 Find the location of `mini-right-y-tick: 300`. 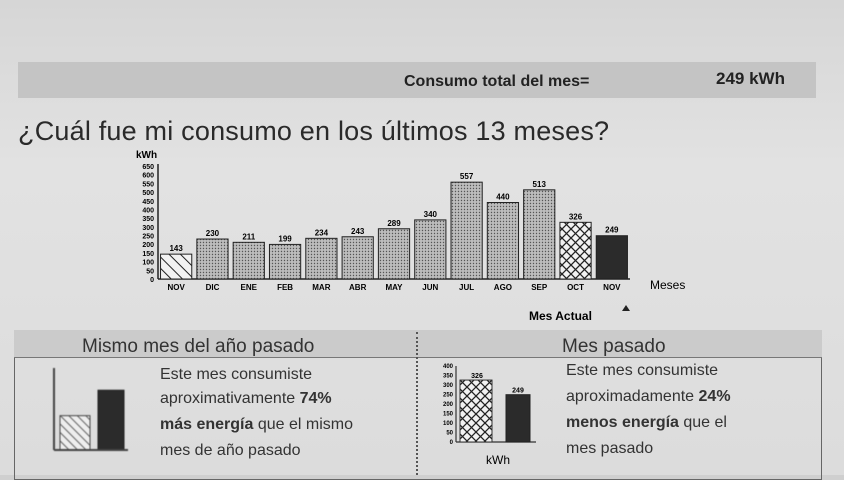

mini-right-y-tick: 300 is located at coordinates (448, 386).